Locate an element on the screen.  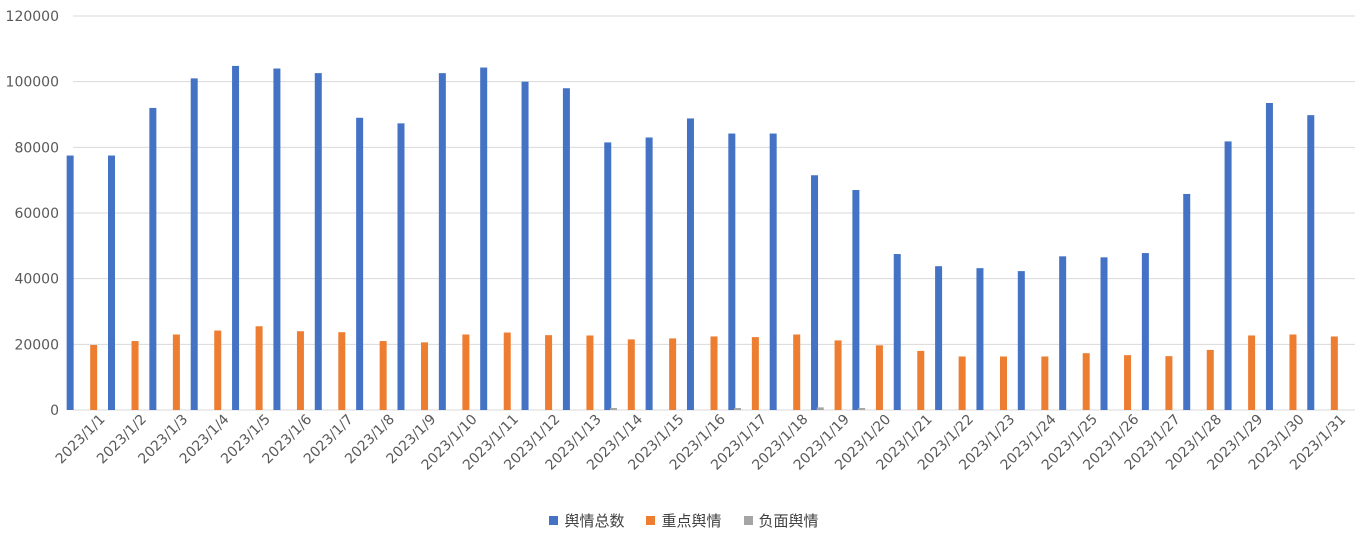
y-tick-label: 60000 is located at coordinates (36, 214).